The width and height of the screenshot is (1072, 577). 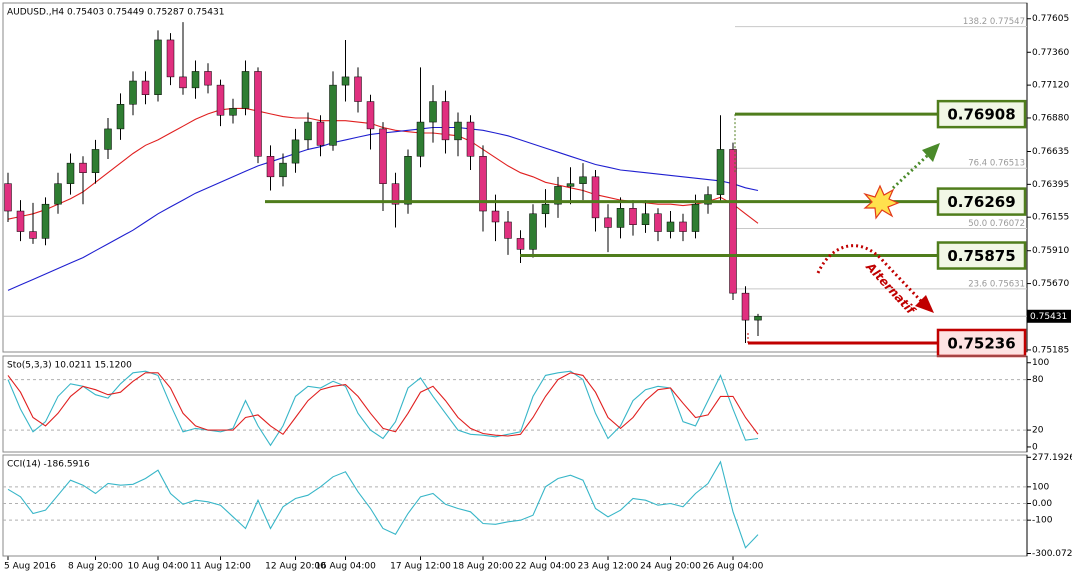 I want to click on price-label: 0.75431, so click(x=1048, y=317).